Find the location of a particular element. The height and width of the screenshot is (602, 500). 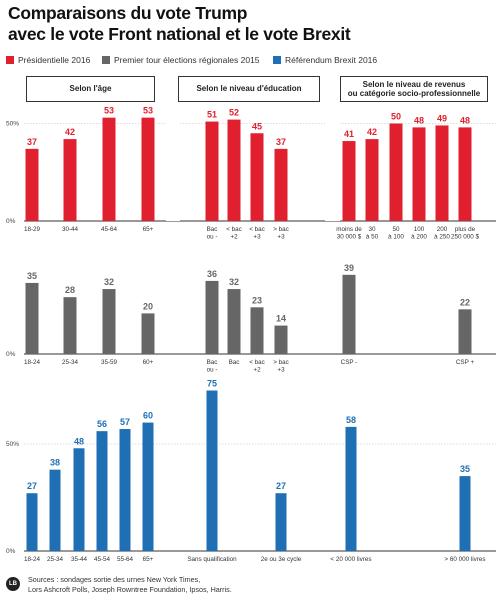

category-label: moins de is located at coordinates (349, 229).